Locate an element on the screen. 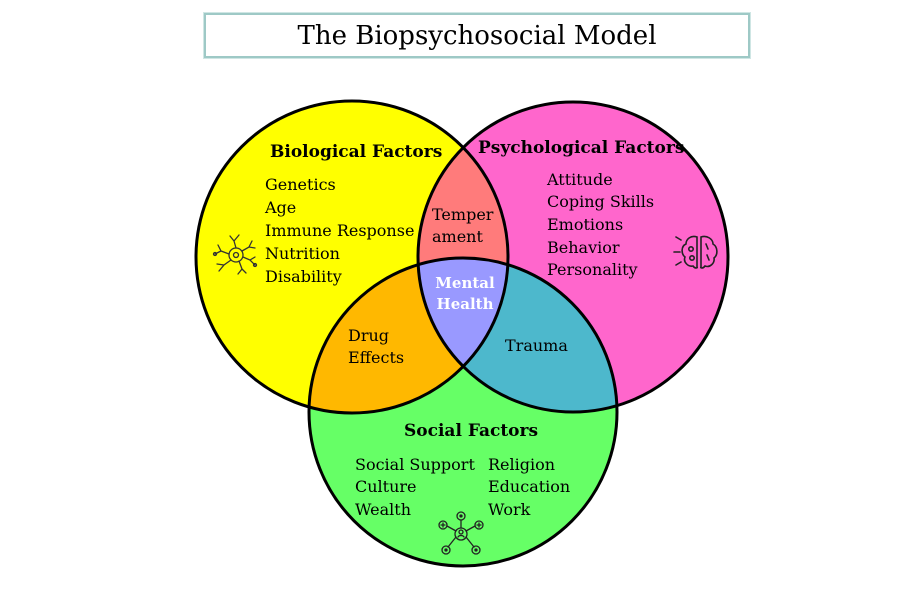 Image resolution: width=923 pixels, height=611 pixels. psych-social-label: Trauma is located at coordinates (536, 345).